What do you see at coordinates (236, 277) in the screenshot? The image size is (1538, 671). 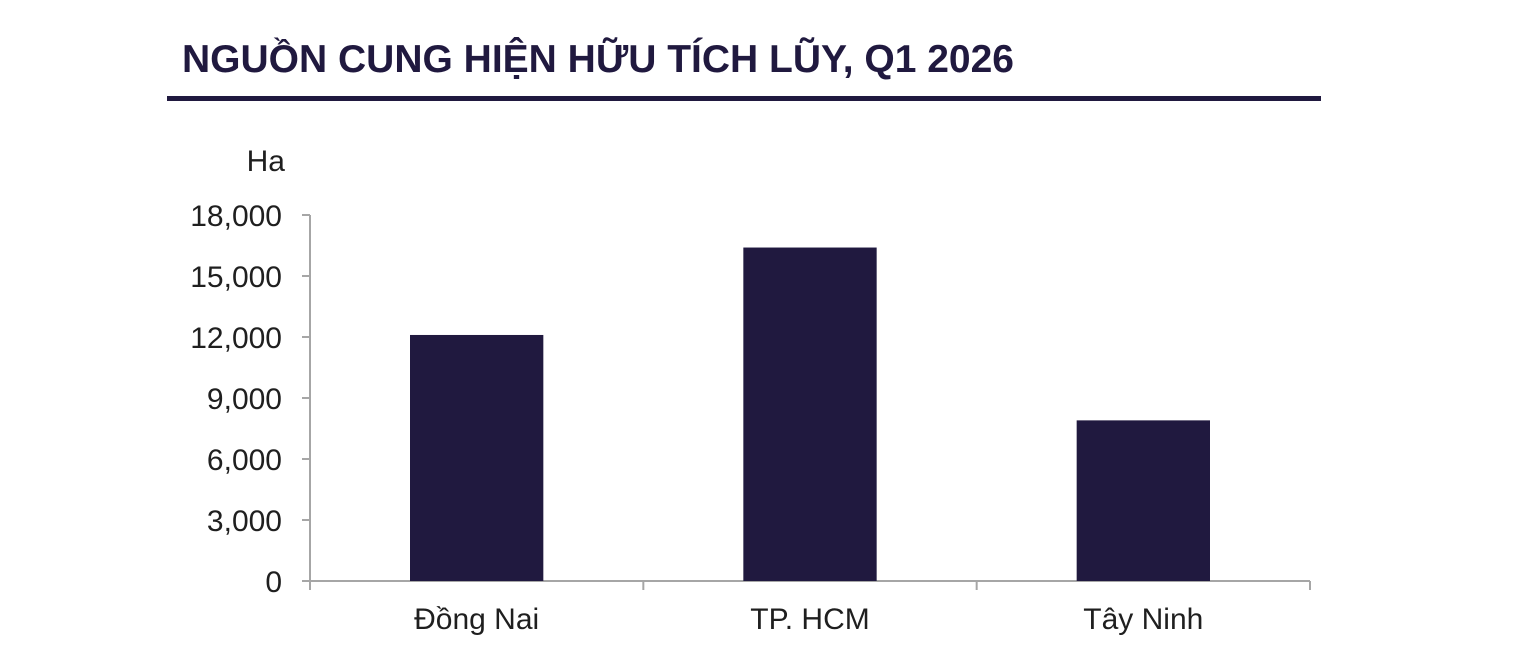 I see `y-tick-label: 15,000` at bounding box center [236, 277].